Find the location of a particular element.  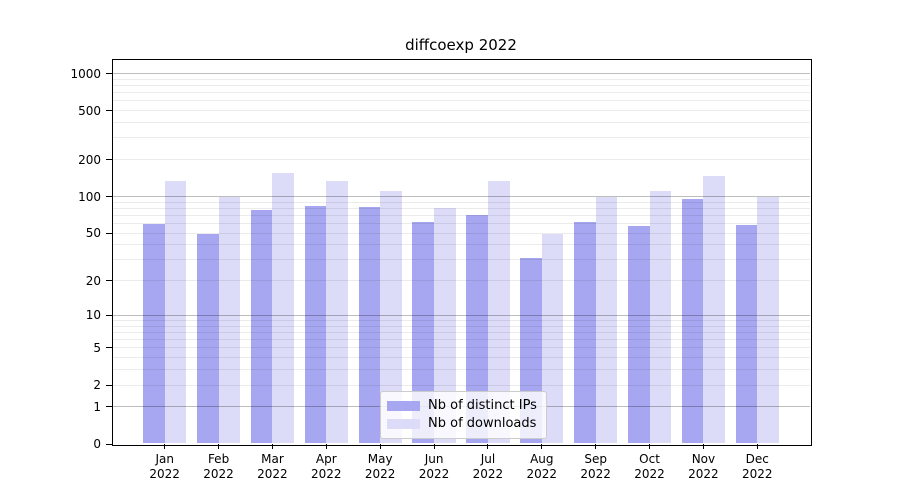

bar-downloads-mar is located at coordinates (283, 308).